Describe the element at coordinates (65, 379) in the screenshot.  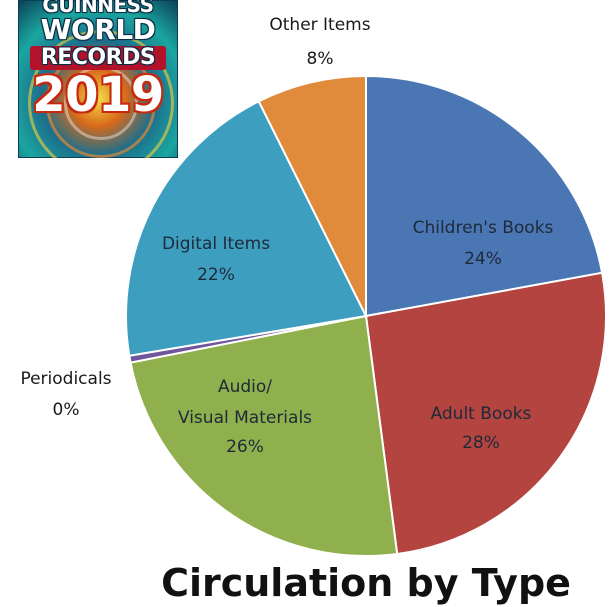
I see `slice-label-periodicals-name: Periodicals` at that location.